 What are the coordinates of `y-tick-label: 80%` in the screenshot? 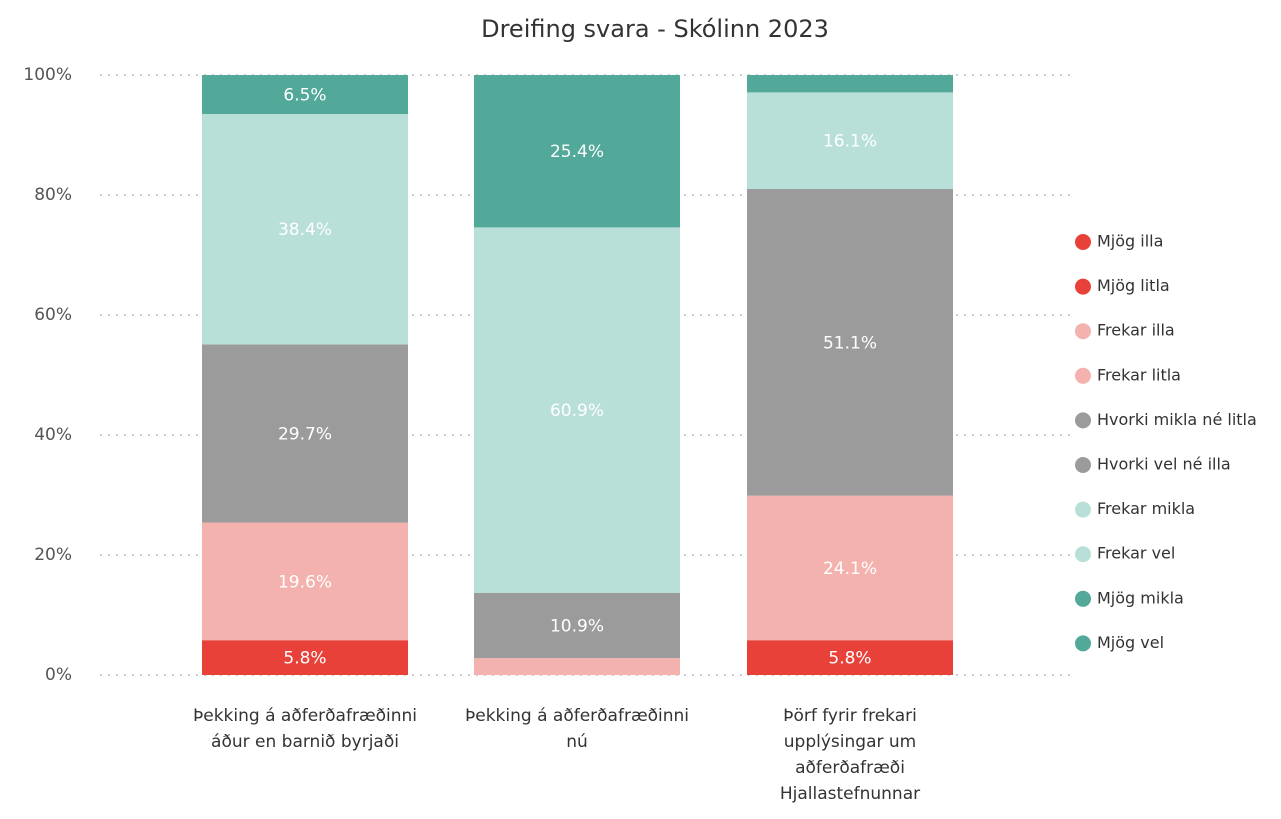 It's located at (53, 195).